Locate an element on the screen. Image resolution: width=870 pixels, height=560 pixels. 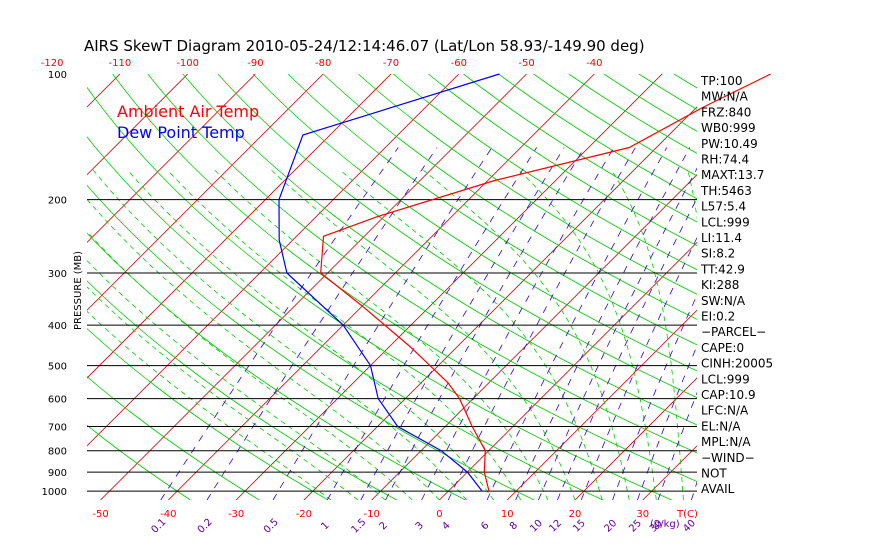
stability-index-label: CAPE:0 is located at coordinates (722, 348).